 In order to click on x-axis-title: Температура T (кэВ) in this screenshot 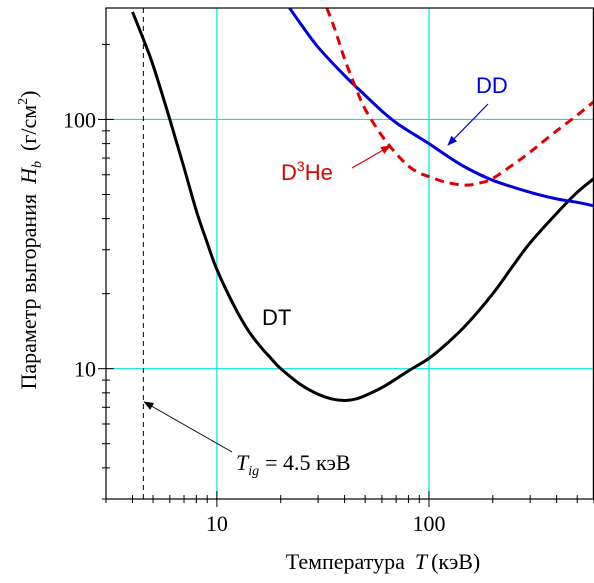, I will do `click(383, 561)`.